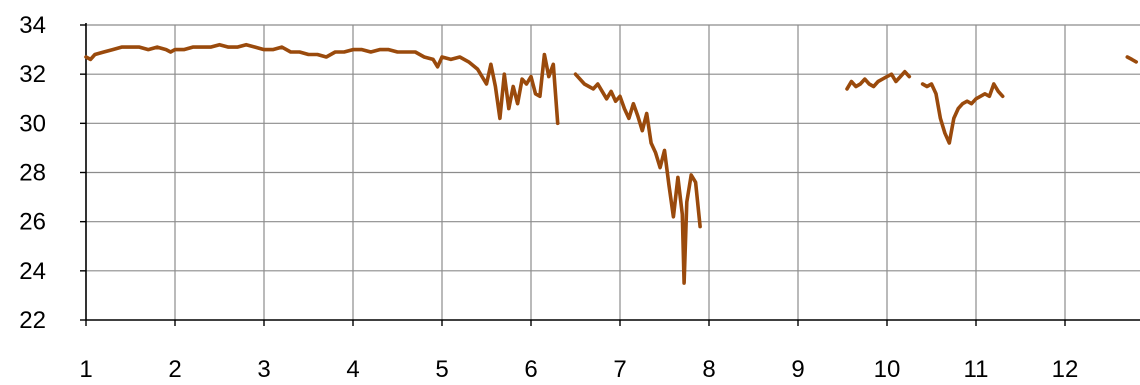  Describe the element at coordinates (174, 369) in the screenshot. I see `x-tick-label-2: 2` at that location.